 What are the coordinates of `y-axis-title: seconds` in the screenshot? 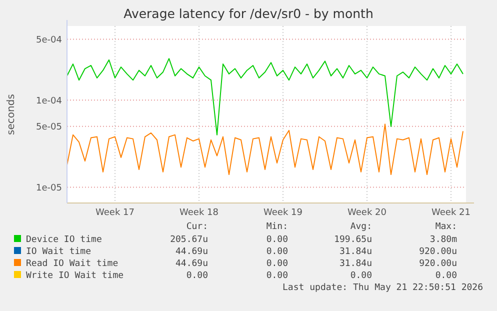 It's located at (11, 114).